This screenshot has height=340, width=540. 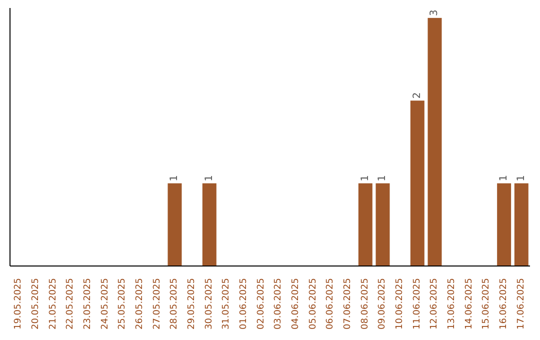 I want to click on data-label: 2, so click(x=417, y=95).